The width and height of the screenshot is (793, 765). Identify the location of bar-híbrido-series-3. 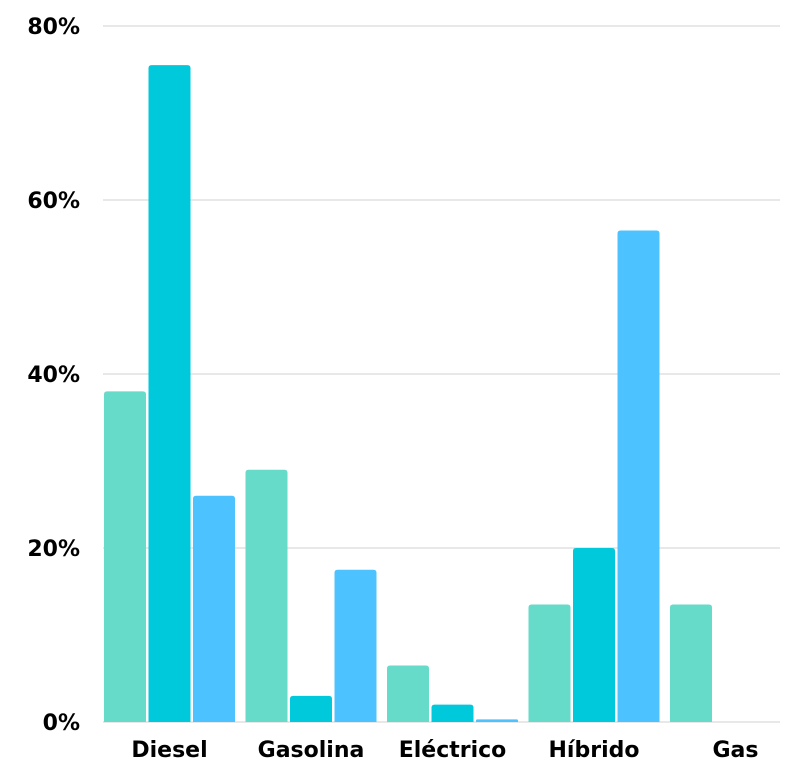
(638, 476).